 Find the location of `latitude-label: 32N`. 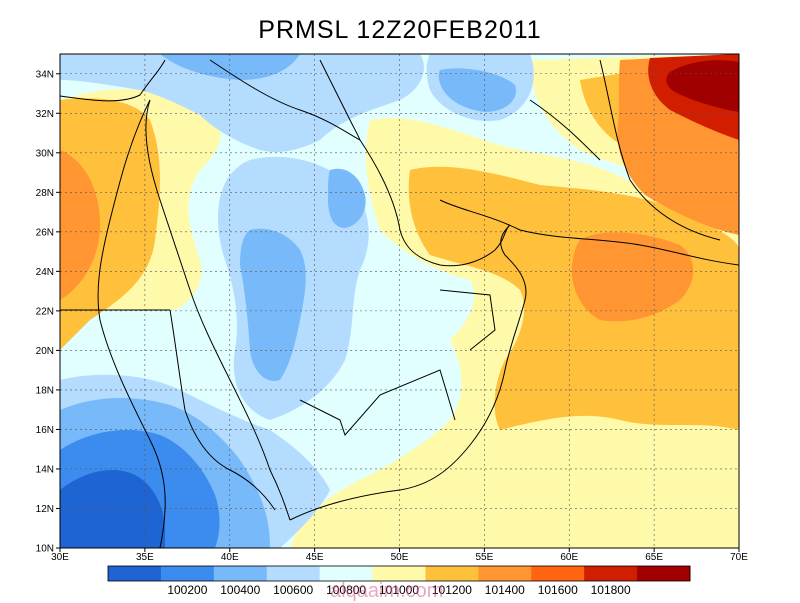

latitude-label: 32N is located at coordinates (45, 114).